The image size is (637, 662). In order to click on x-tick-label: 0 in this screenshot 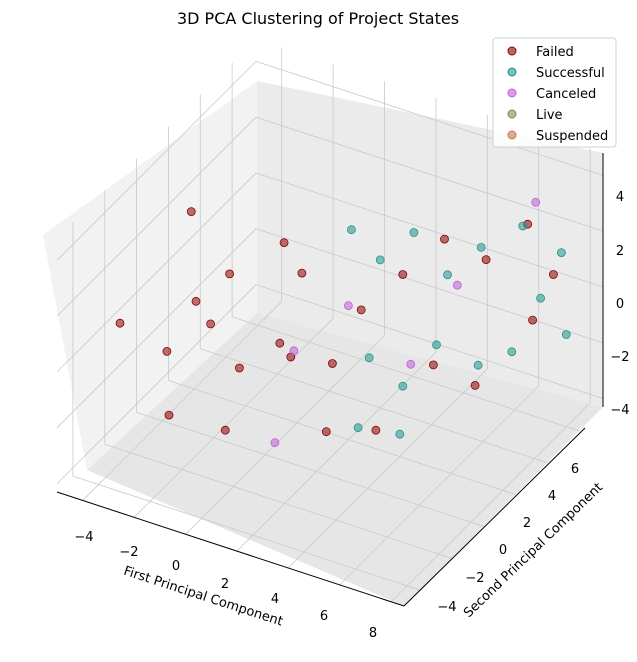, I will do `click(176, 566)`.